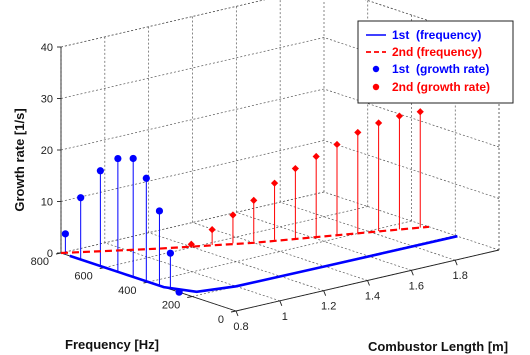 Image resolution: width=530 pixels, height=355 pixels. I want to click on x-tick-label-5: 1.8, so click(460, 276).